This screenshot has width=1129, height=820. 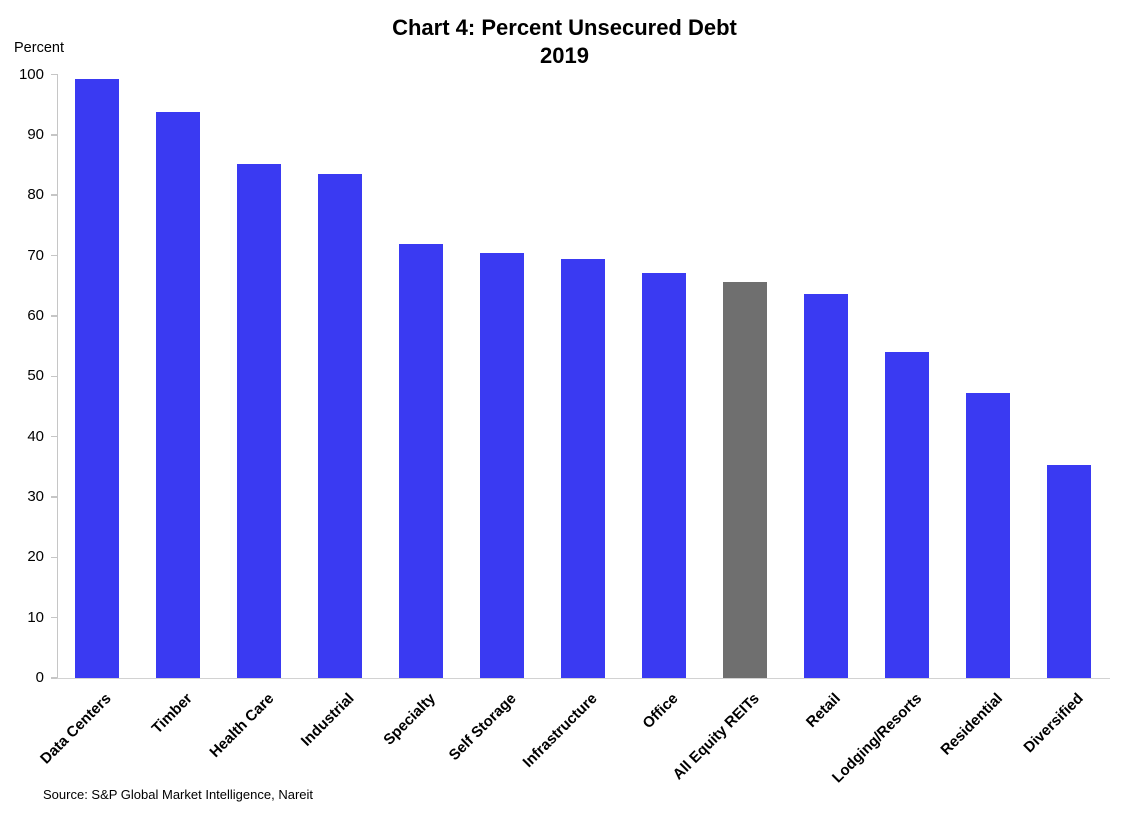 I want to click on x-axis-label: Timber, so click(x=172, y=714).